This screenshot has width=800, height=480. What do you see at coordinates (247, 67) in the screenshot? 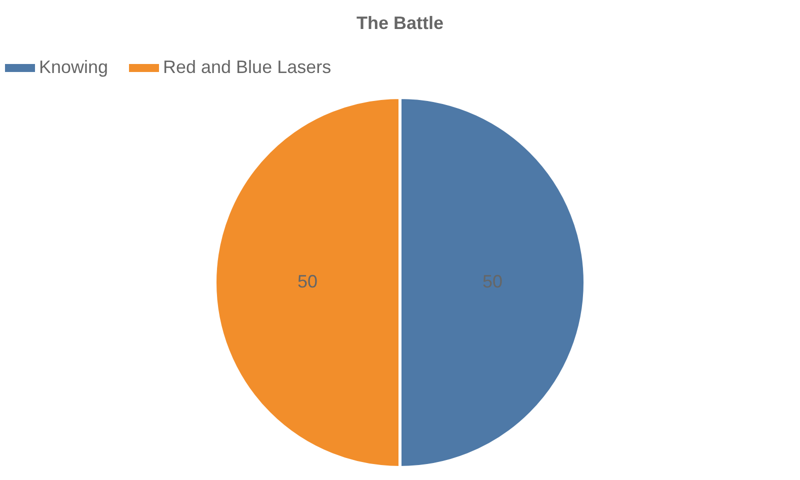
I see `legend-label: Red and Blue Lasers` at bounding box center [247, 67].